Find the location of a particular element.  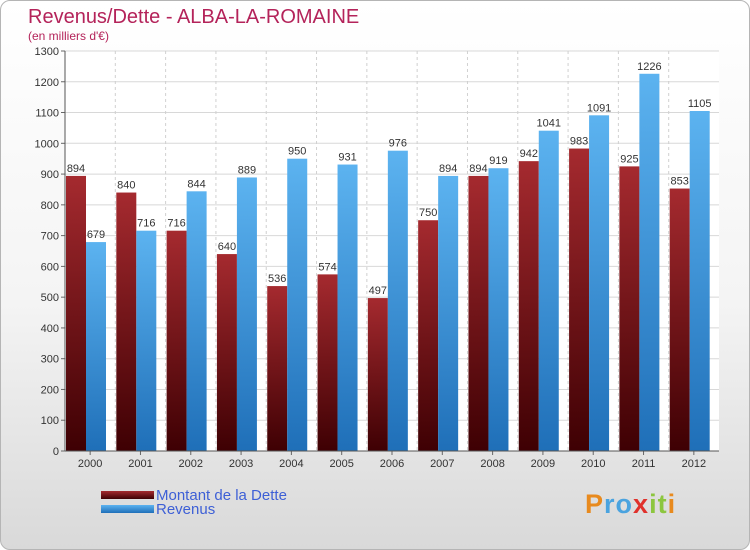

bar-debt-2007 is located at coordinates (428, 335).